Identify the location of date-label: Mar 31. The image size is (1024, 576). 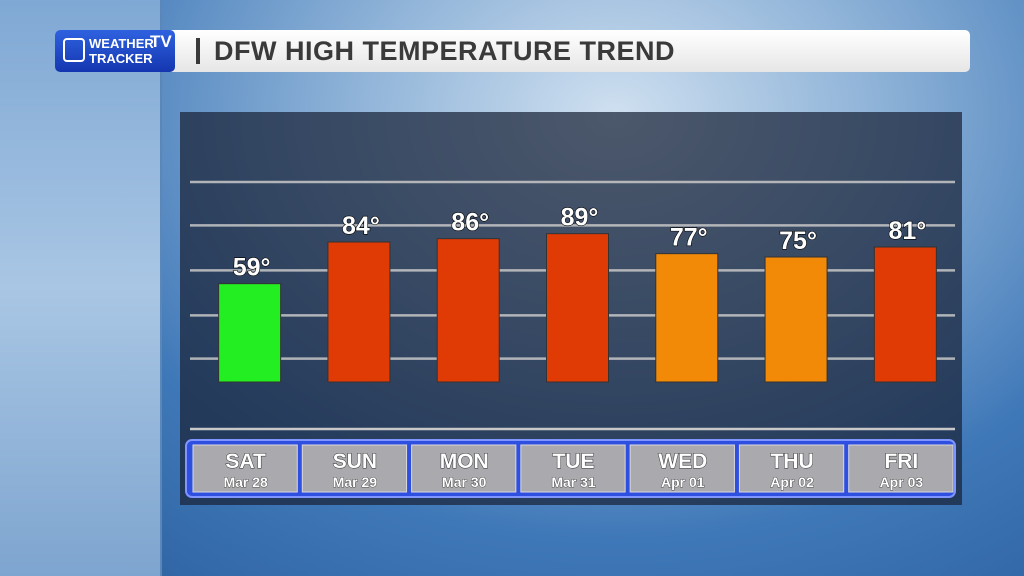
(573, 482).